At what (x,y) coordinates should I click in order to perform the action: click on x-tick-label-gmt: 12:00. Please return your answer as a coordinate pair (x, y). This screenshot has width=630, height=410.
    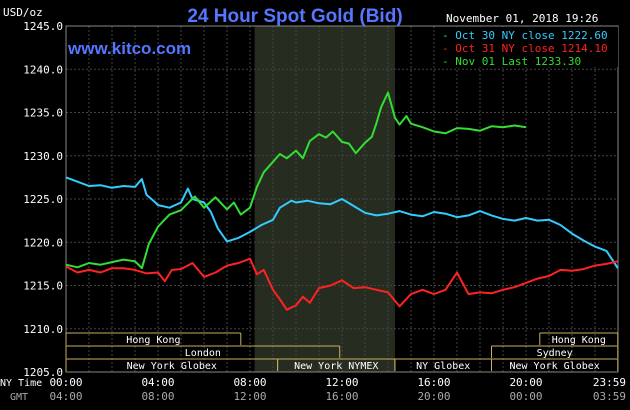
    Looking at the image, I should click on (249, 396).